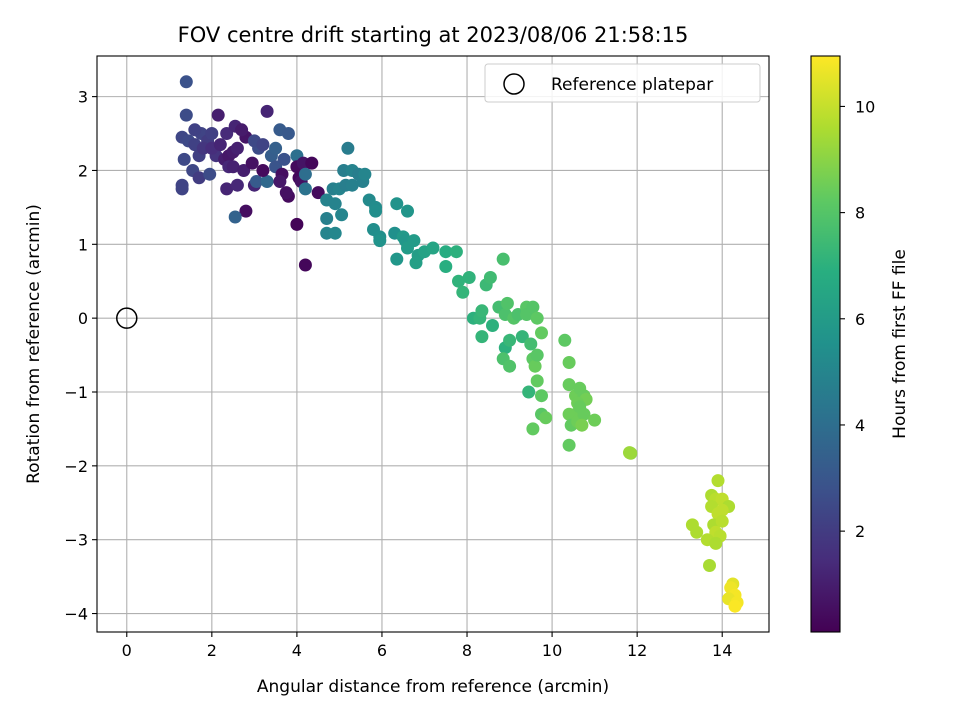 This screenshot has width=960, height=720. I want to click on colorbar-ticks: 2 4 6 8 10, so click(857, 319).